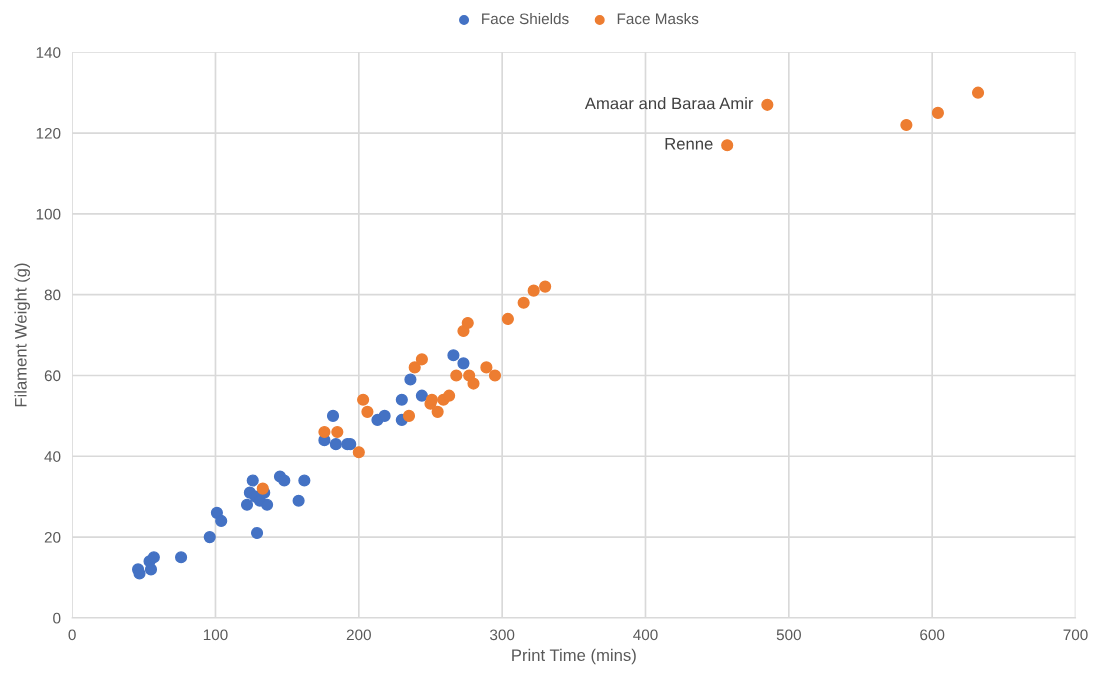 The image size is (1093, 679). What do you see at coordinates (48, 214) in the screenshot?
I see `y-tick-label: 100` at bounding box center [48, 214].